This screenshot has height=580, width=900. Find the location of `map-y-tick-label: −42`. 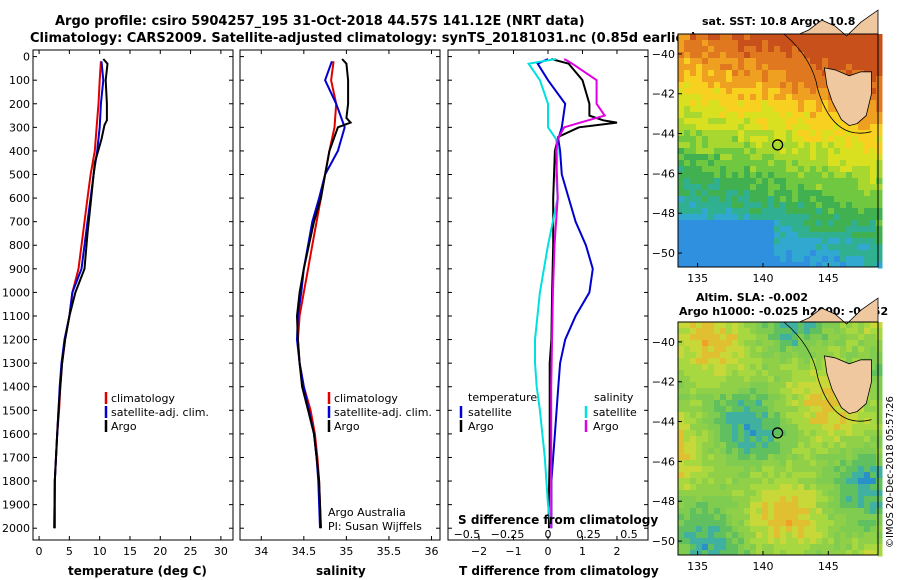

map-y-tick-label: −42 is located at coordinates (663, 382).